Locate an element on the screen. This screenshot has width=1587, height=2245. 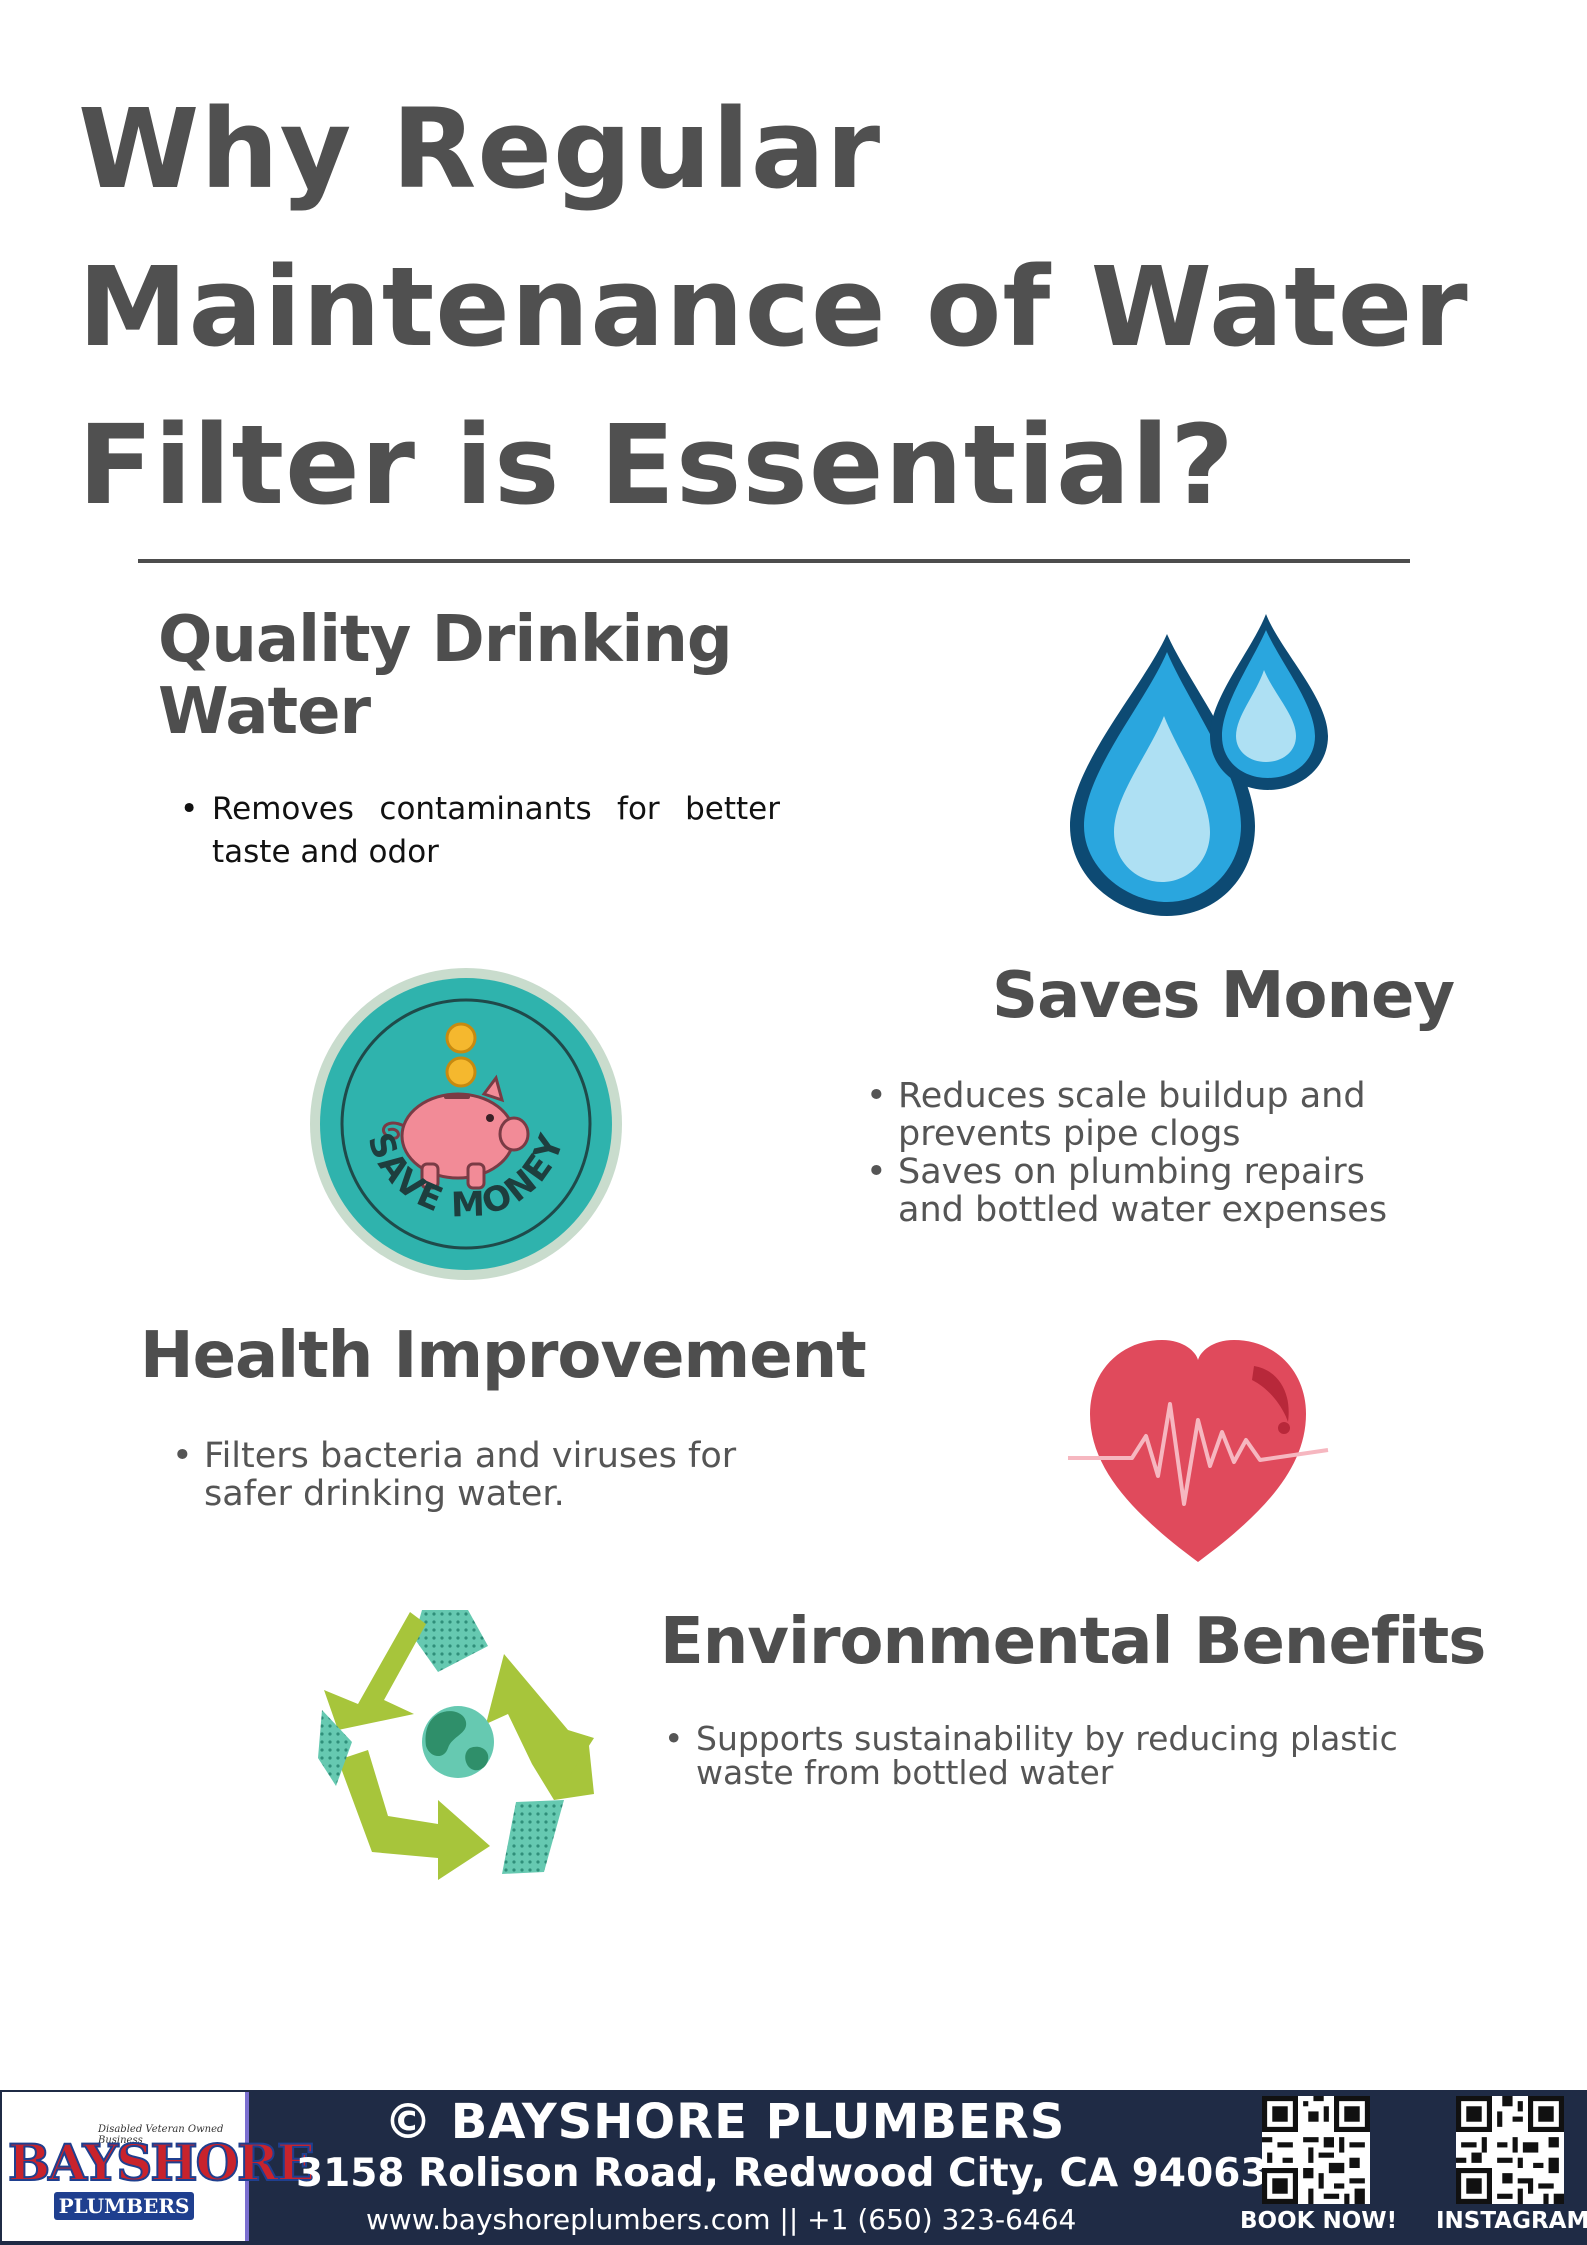
section-heading-environment: Environmental Benefits is located at coordinates (1073, 1642).